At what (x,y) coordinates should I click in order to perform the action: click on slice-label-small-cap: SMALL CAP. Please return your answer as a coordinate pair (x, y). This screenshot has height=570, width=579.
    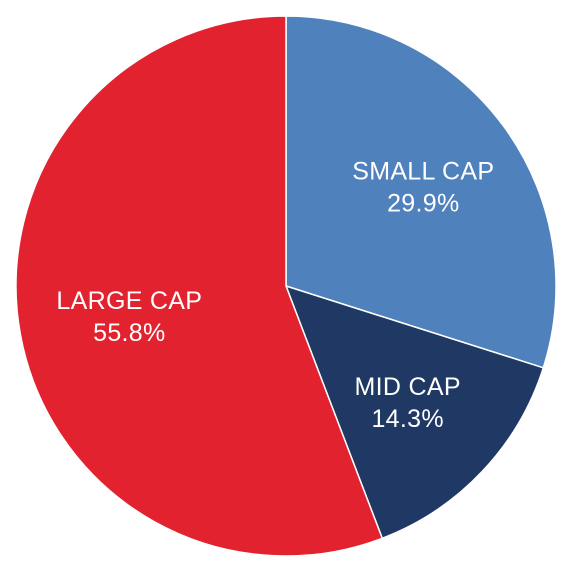
    Looking at the image, I should click on (423, 172).